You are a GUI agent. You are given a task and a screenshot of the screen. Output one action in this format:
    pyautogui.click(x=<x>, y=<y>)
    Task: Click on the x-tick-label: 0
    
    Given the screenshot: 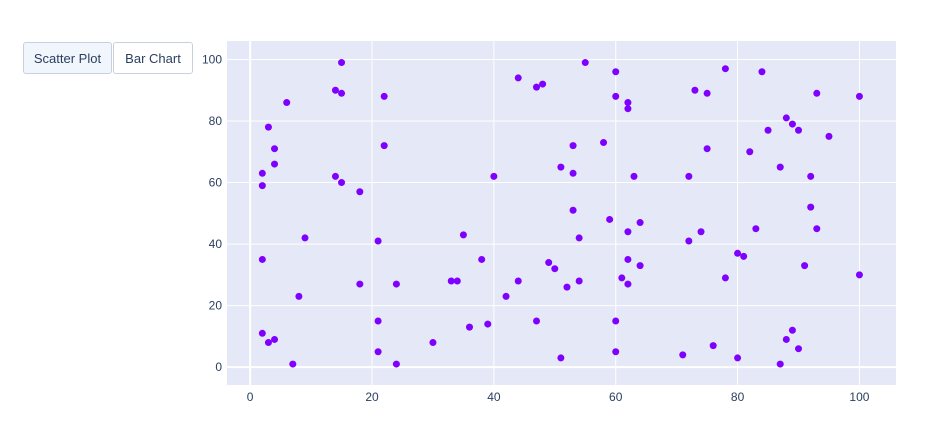 What is the action you would take?
    pyautogui.click(x=250, y=397)
    